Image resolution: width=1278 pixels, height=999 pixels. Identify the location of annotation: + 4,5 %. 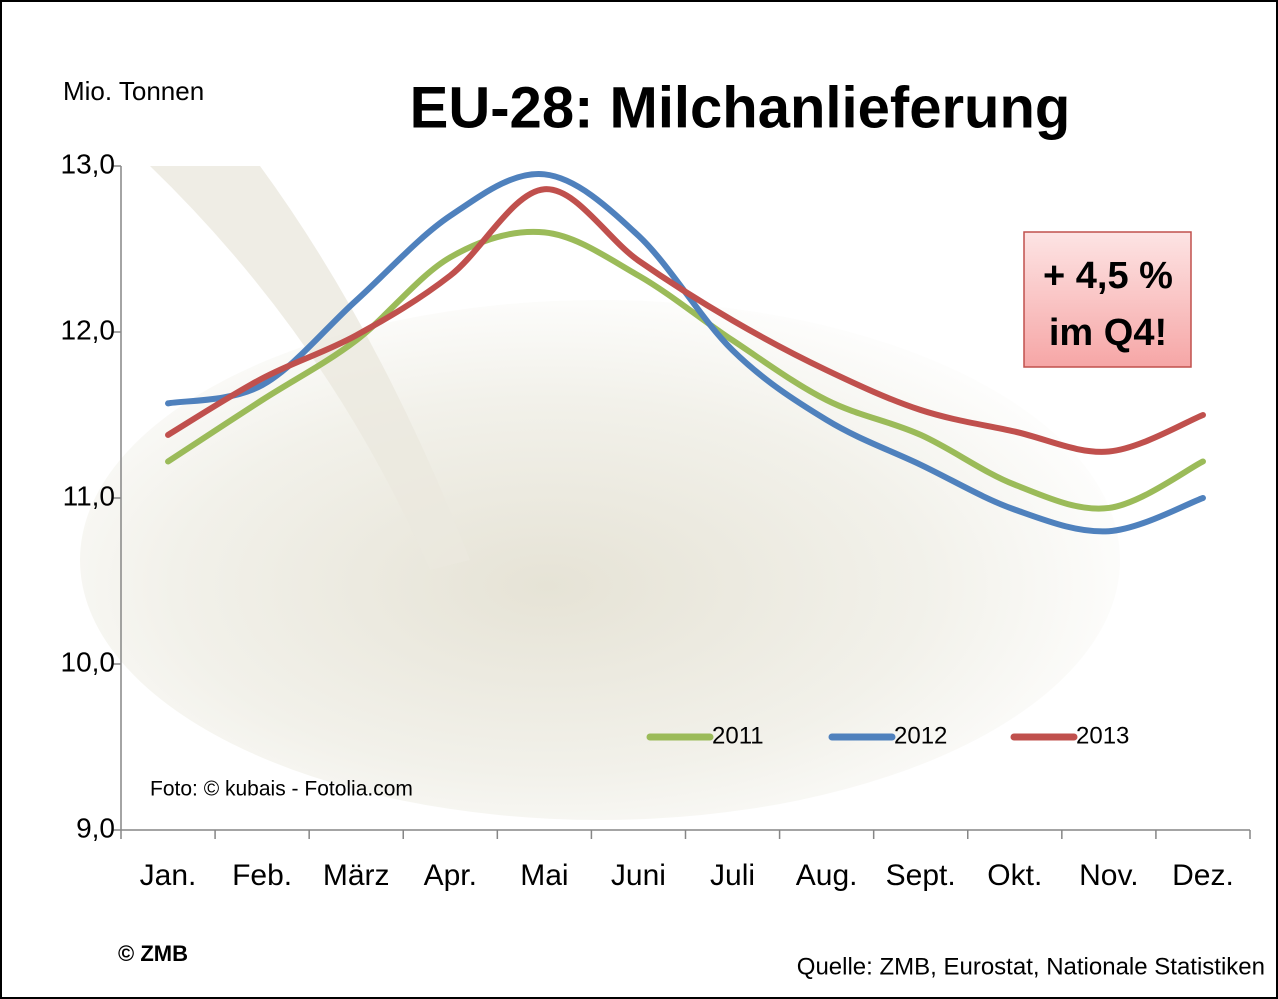
(1108, 276).